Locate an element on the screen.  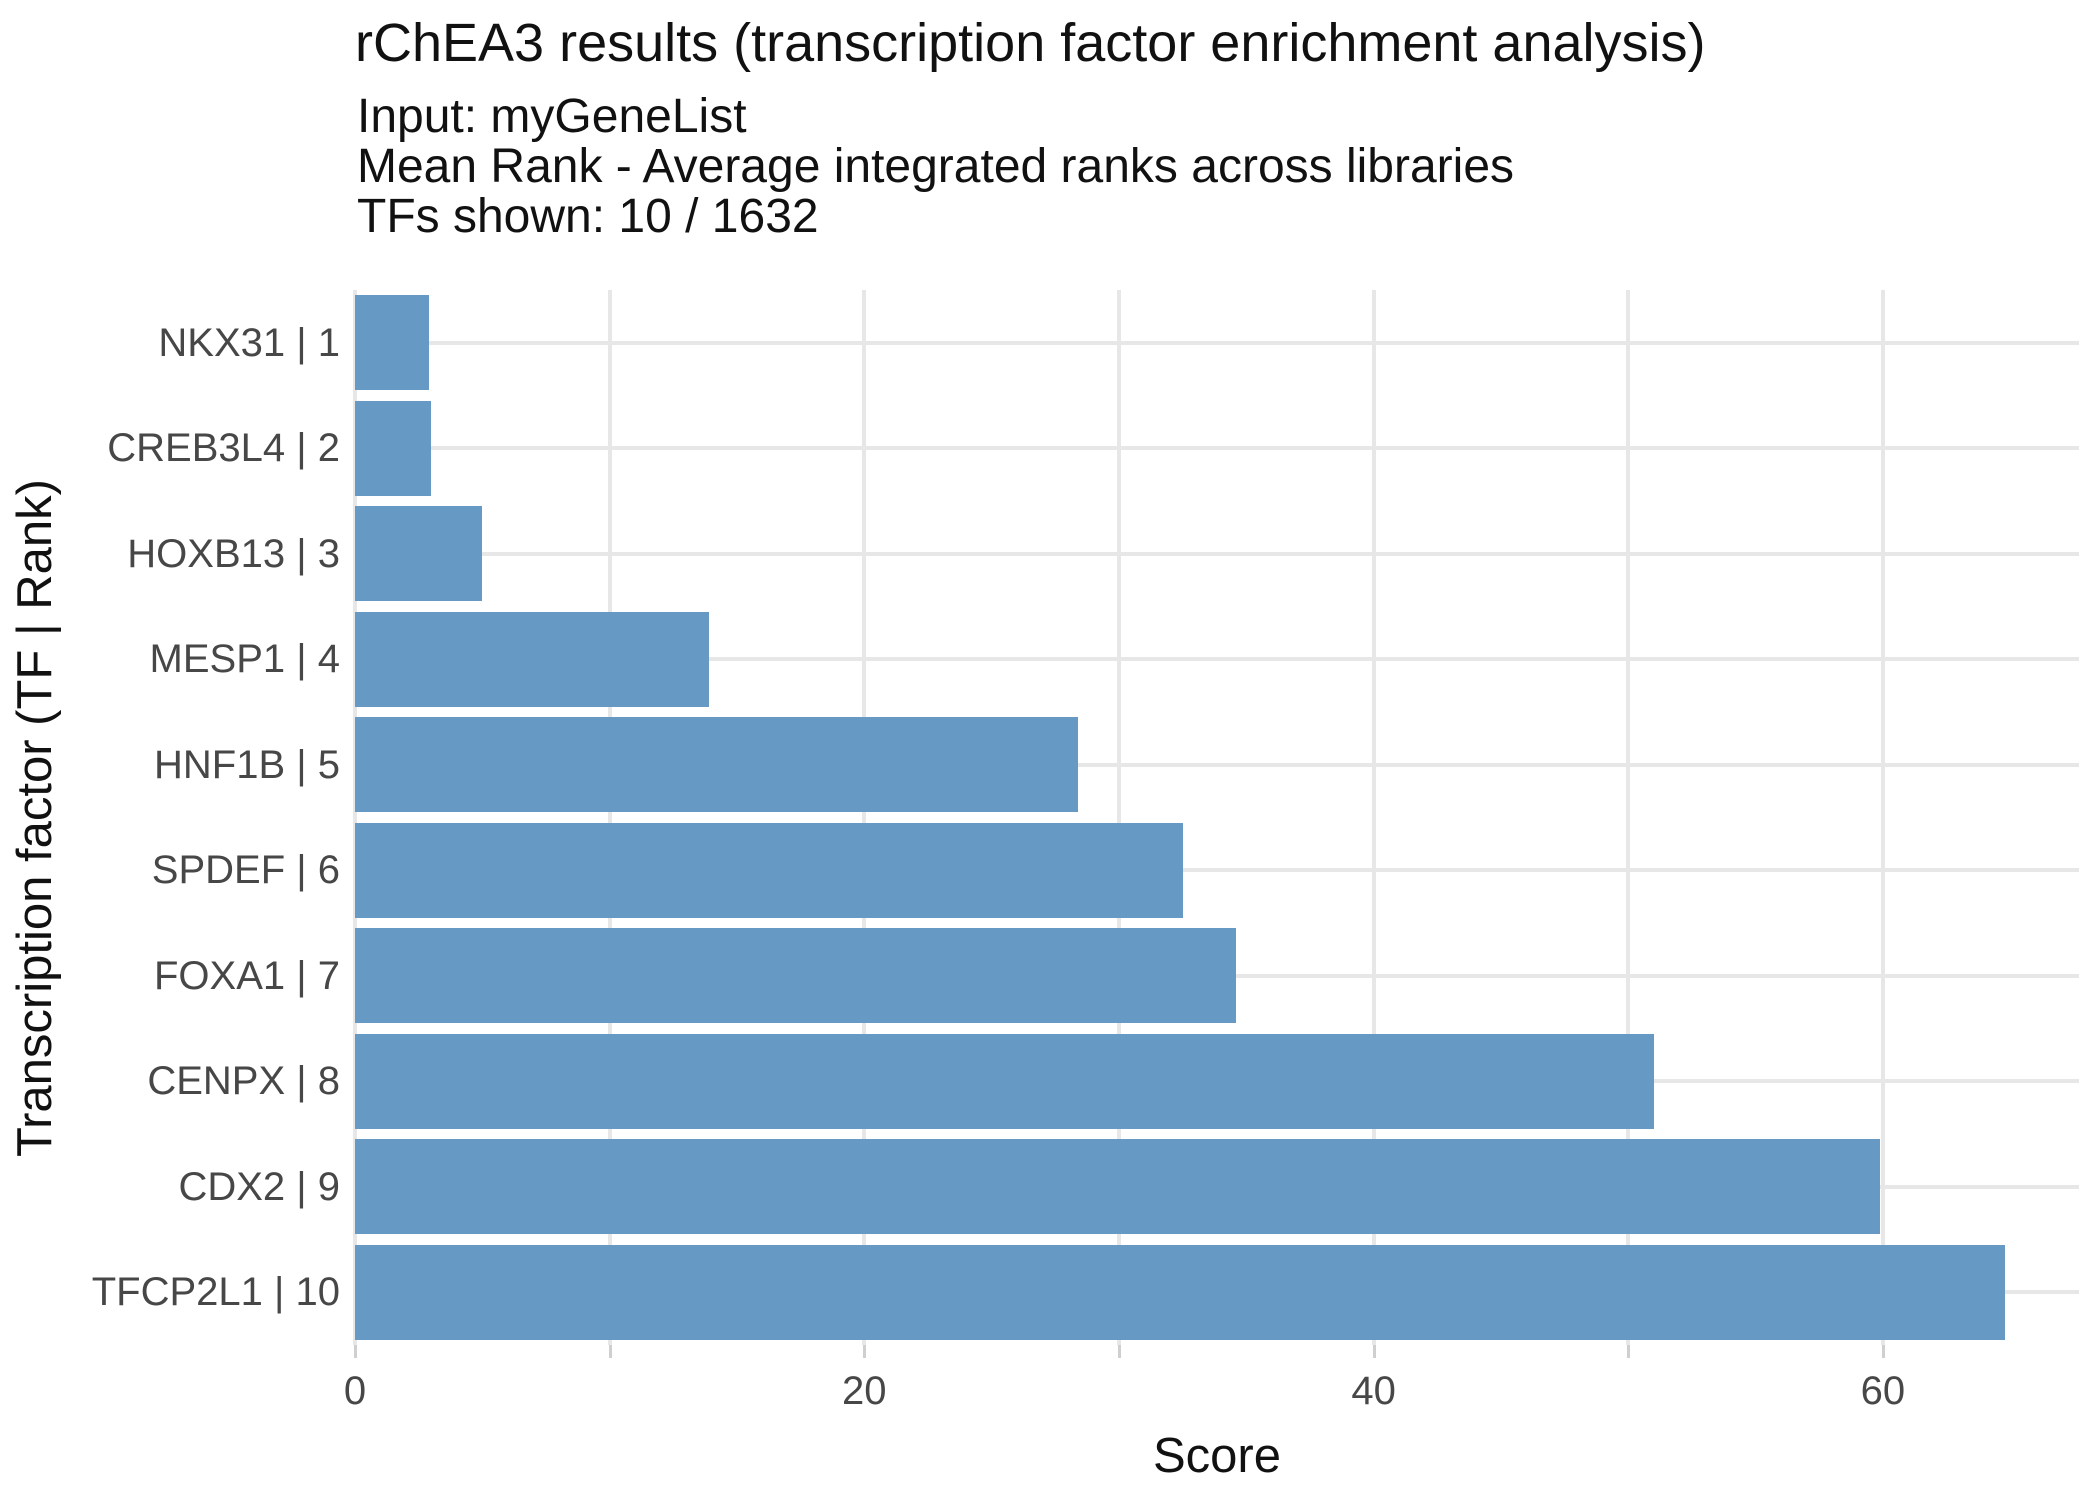
bar-mesp1 is located at coordinates (532, 659).